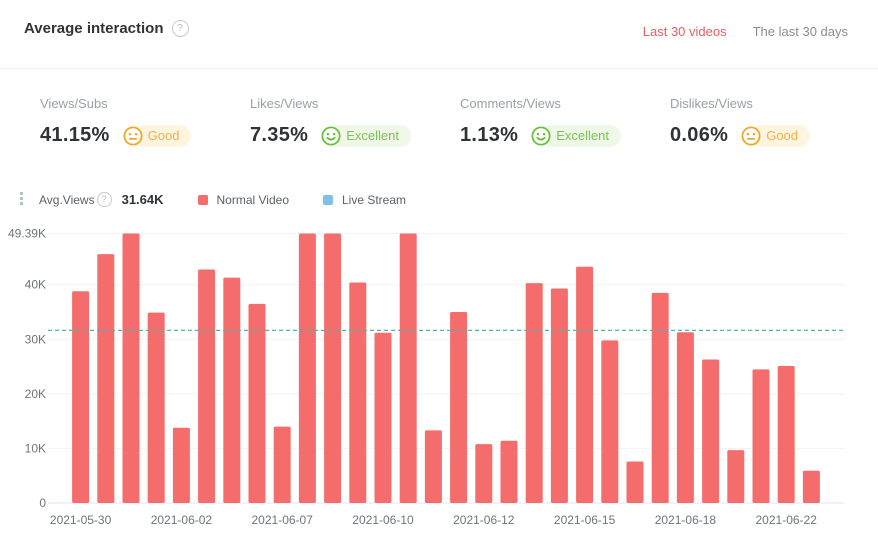 The image size is (878, 548). What do you see at coordinates (252, 199) in the screenshot?
I see `legend-label: Normal Video` at bounding box center [252, 199].